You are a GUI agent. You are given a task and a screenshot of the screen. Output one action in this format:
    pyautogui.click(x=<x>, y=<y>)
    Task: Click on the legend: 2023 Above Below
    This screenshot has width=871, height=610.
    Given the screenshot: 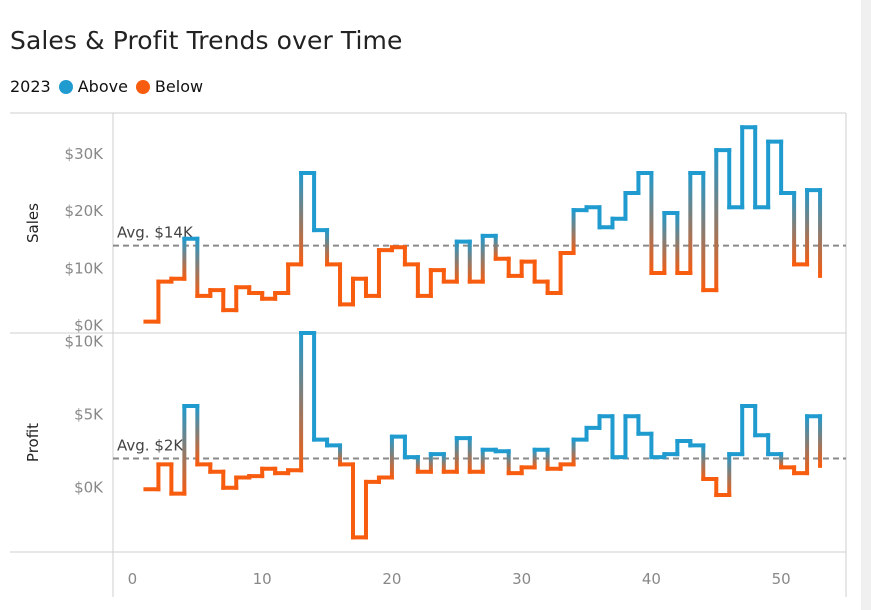 What is the action you would take?
    pyautogui.click(x=106, y=86)
    